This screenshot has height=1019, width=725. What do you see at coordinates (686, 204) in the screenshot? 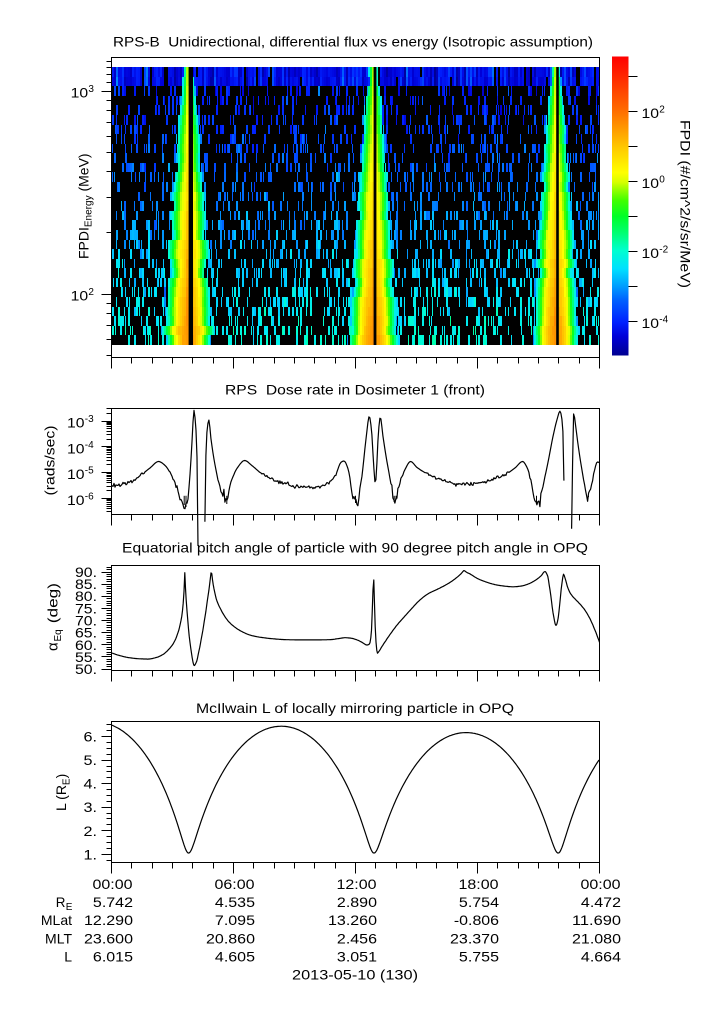
I see `svg-text: FPDI (#/cm^2/s/sr/MeV)` at bounding box center [686, 204].